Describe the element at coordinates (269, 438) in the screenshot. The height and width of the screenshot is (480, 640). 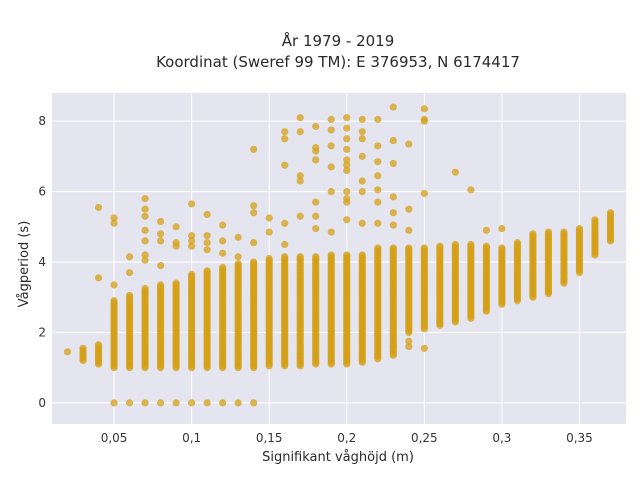
I see `x-tick-label: 0,15` at that location.